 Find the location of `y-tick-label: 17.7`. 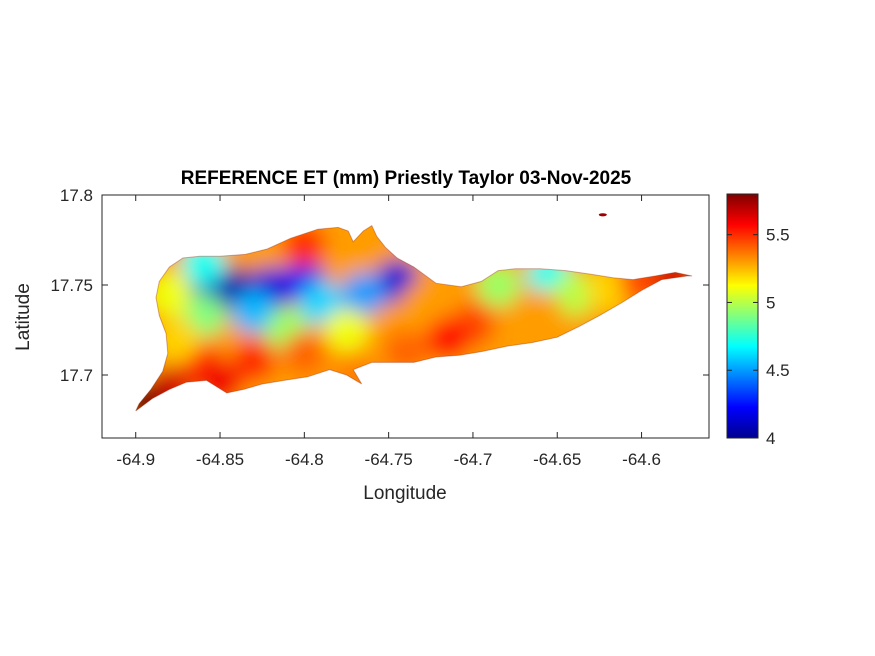

y-tick-label: 17.7 is located at coordinates (76, 375).